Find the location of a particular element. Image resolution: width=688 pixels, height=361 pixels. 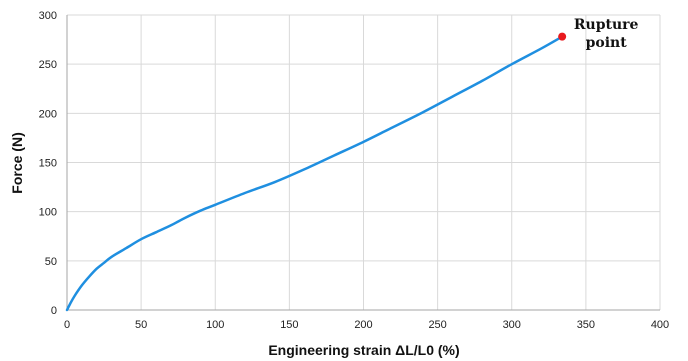

y-tick-label: 50 is located at coordinates (51, 262).